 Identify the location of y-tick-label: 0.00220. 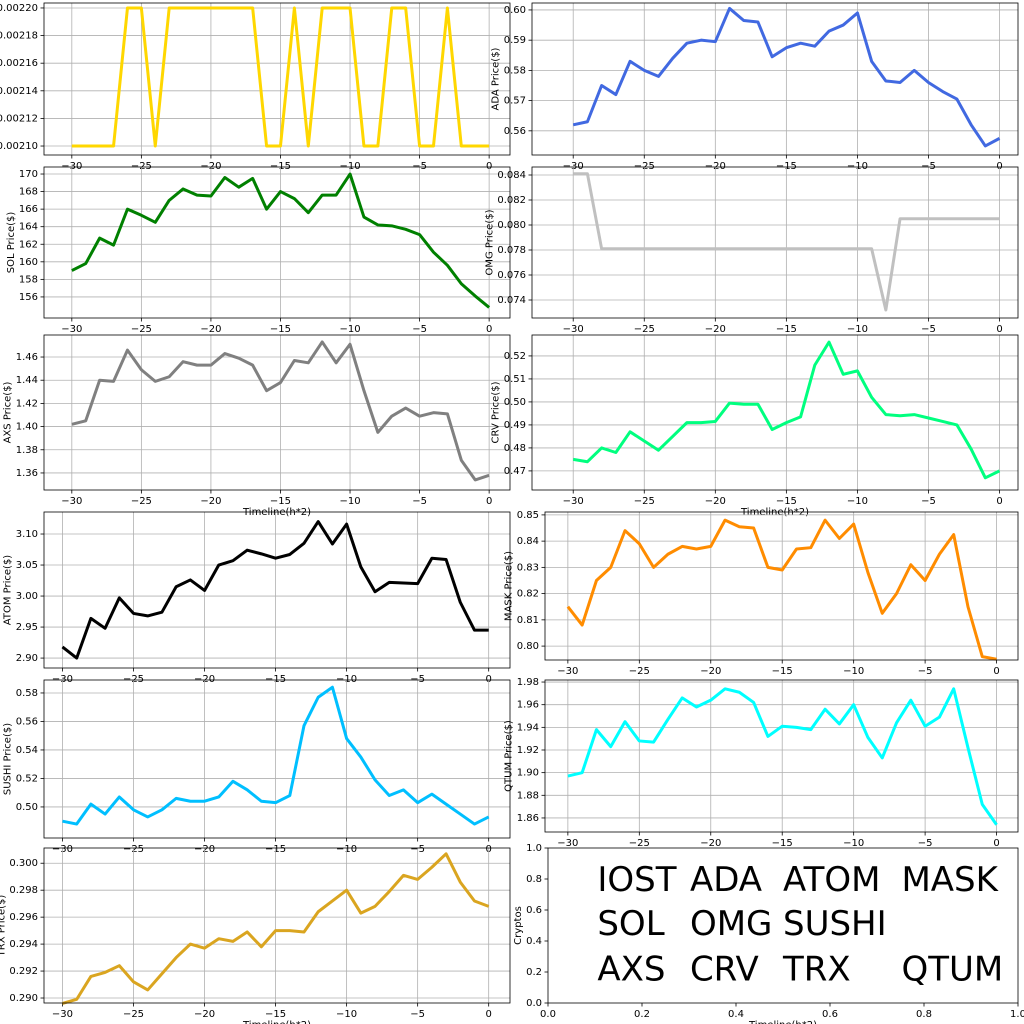
(19, 8).